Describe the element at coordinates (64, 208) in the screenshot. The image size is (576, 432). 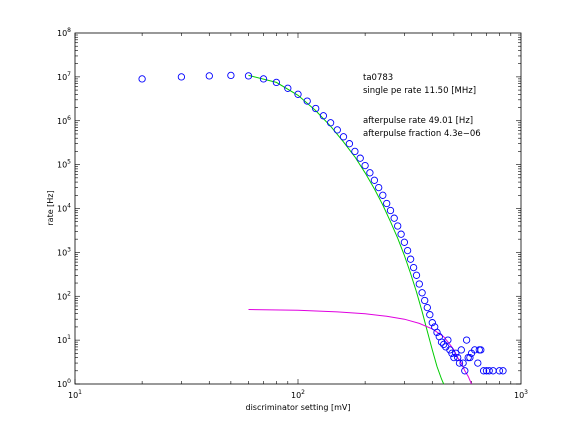
I see `y-tick-label: 10⁴` at that location.